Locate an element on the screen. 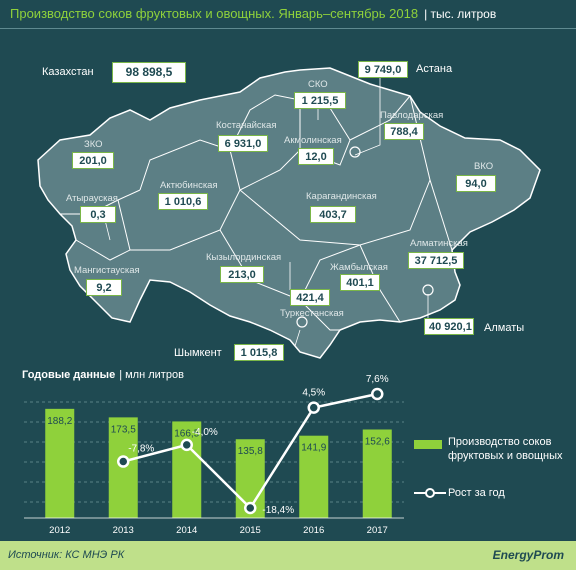 The width and height of the screenshot is (576, 570). growth-label: -4,0% is located at coordinates (205, 432).